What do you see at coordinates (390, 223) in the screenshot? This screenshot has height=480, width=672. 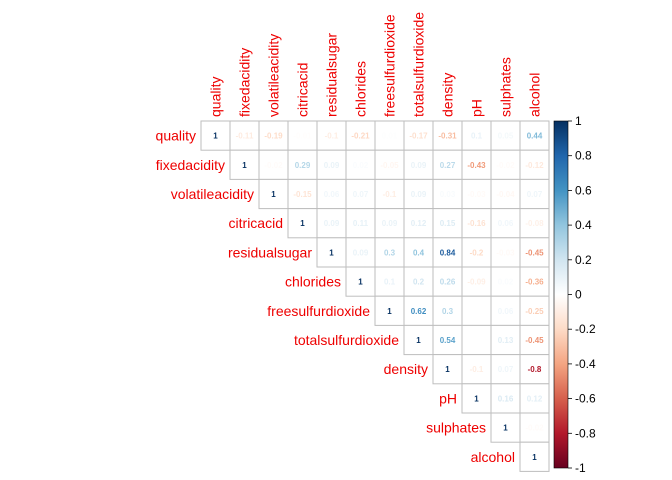 I see `value-citricacid-freesulfurdioxide: 0.09` at bounding box center [390, 223].